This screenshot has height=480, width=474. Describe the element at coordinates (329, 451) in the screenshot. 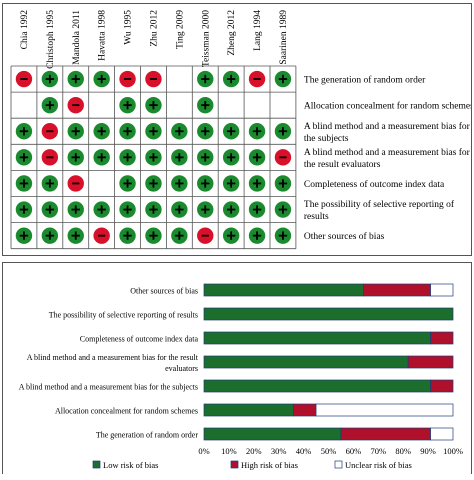

I see `x-tick-label: 50%` at that location.